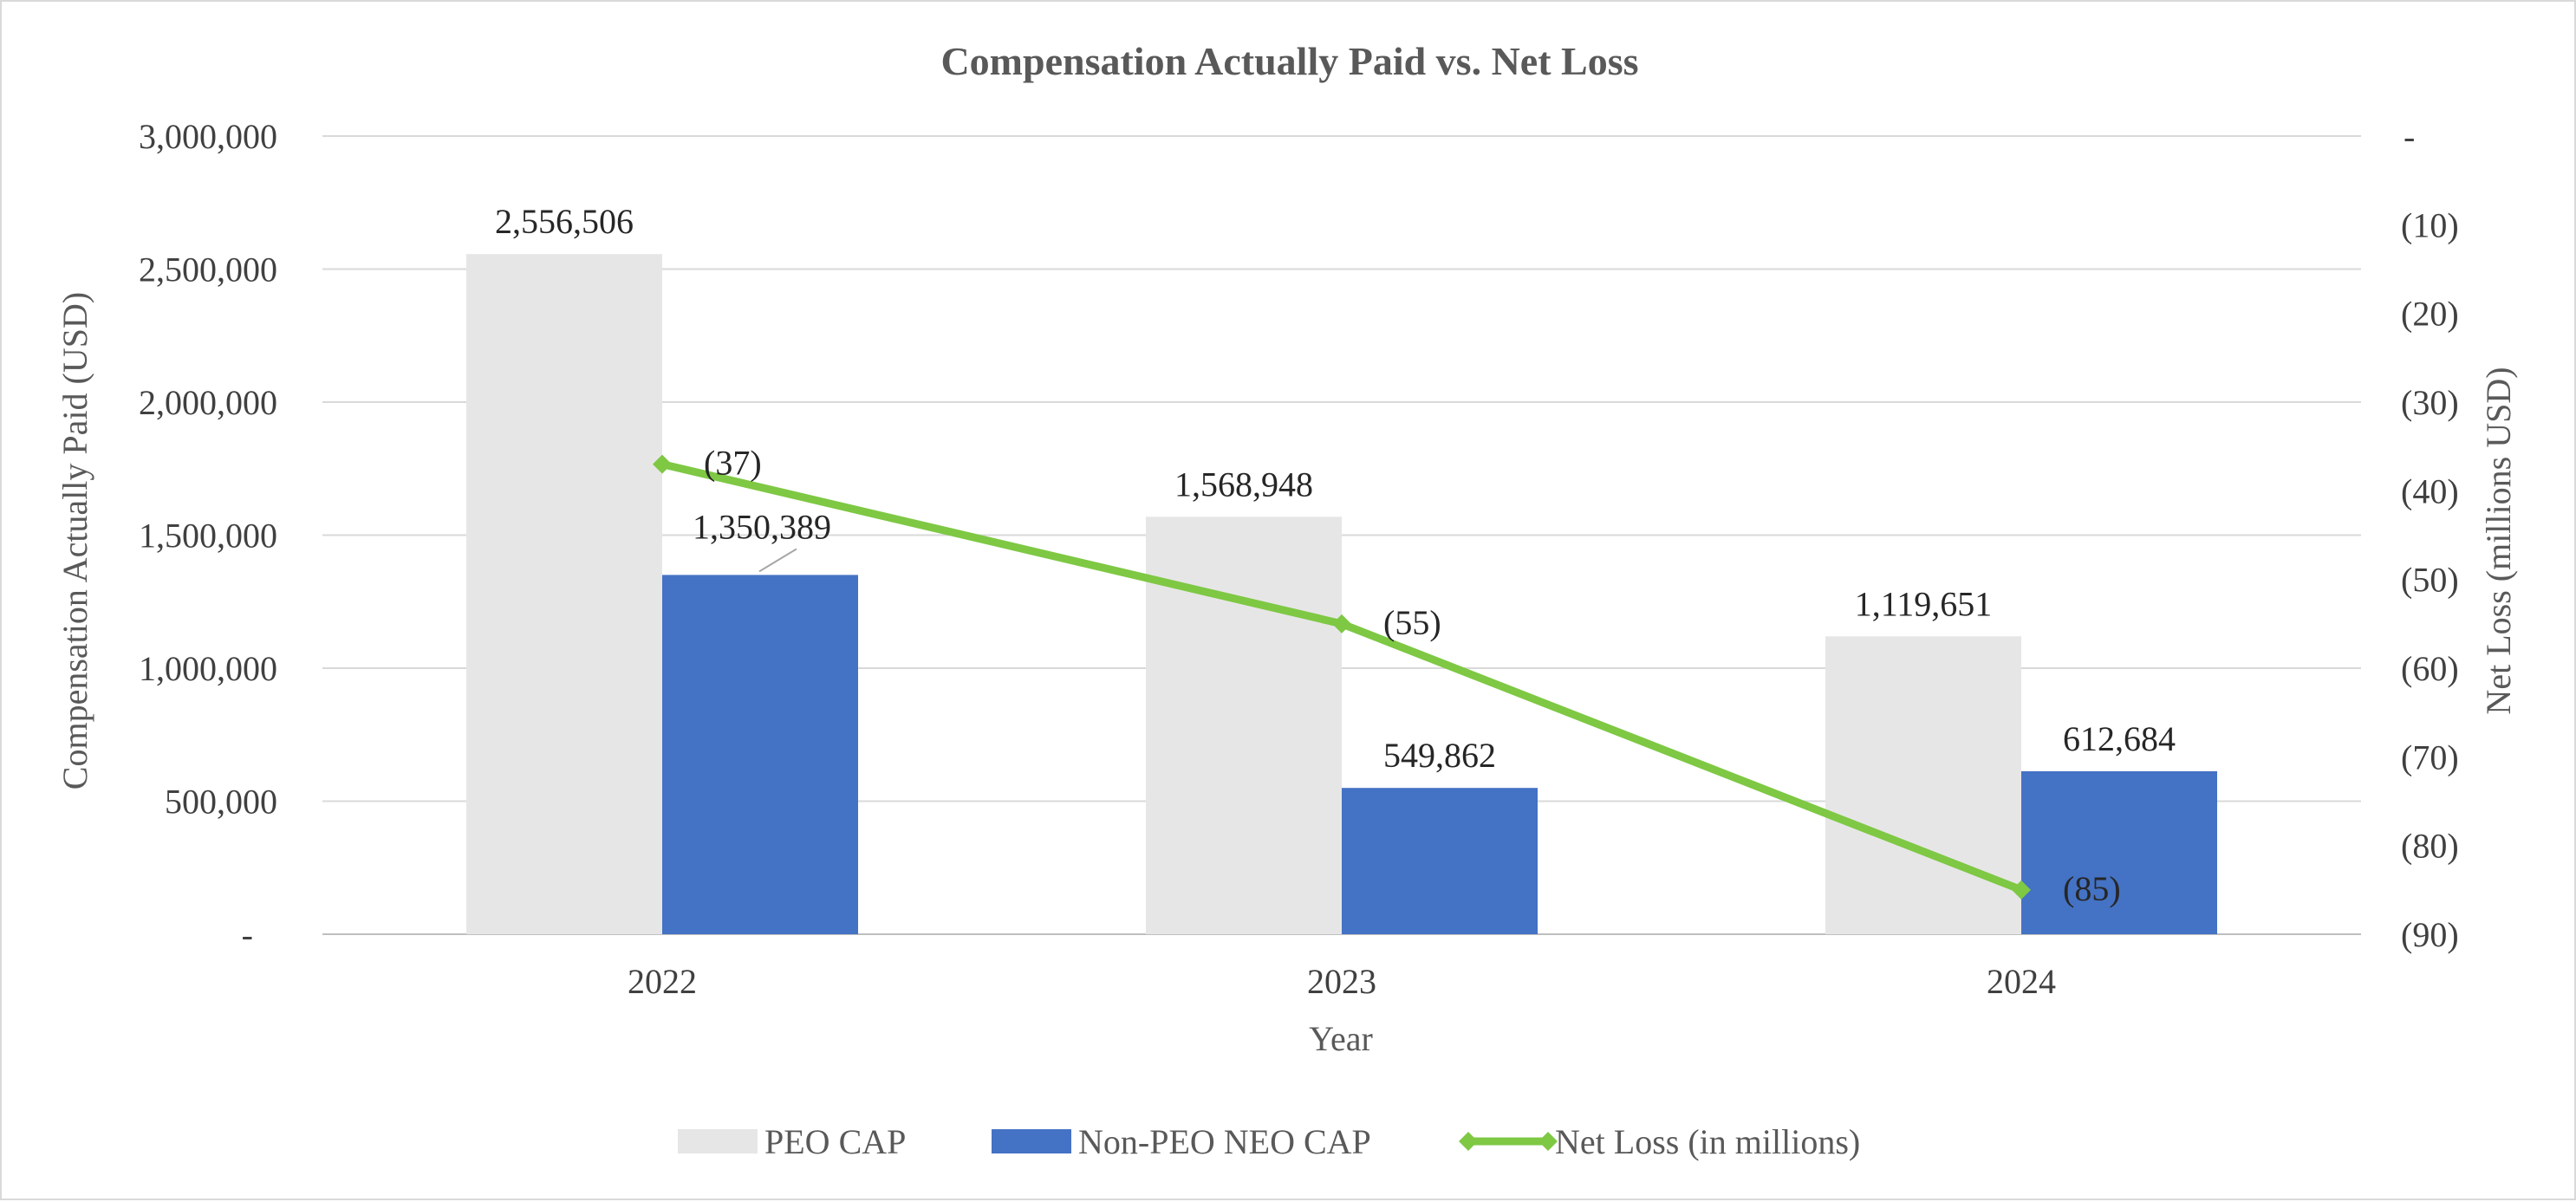 Image resolution: width=2576 pixels, height=1202 pixels. I want to click on net-loss-label: (55), so click(1412, 622).